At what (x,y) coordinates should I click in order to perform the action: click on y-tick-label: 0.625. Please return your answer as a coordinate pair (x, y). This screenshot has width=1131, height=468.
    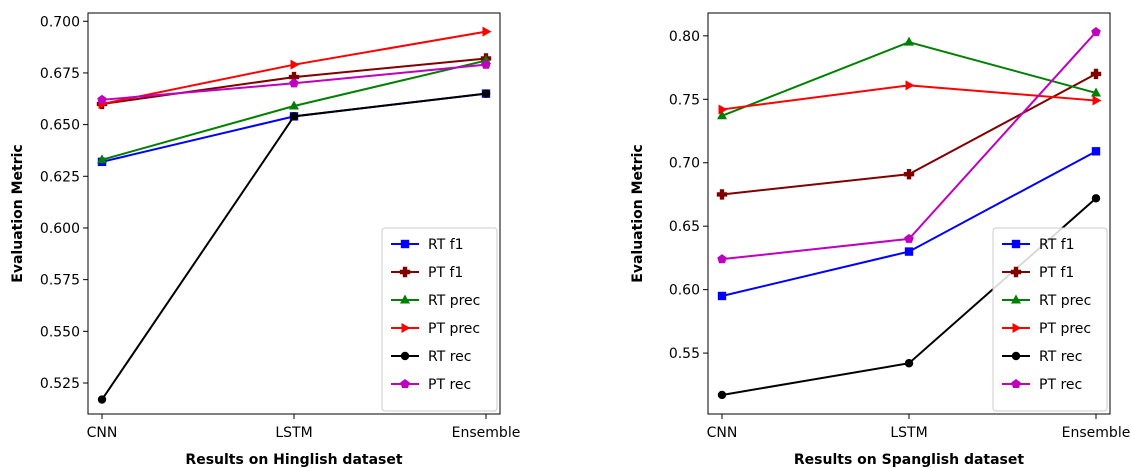
    Looking at the image, I should click on (60, 177).